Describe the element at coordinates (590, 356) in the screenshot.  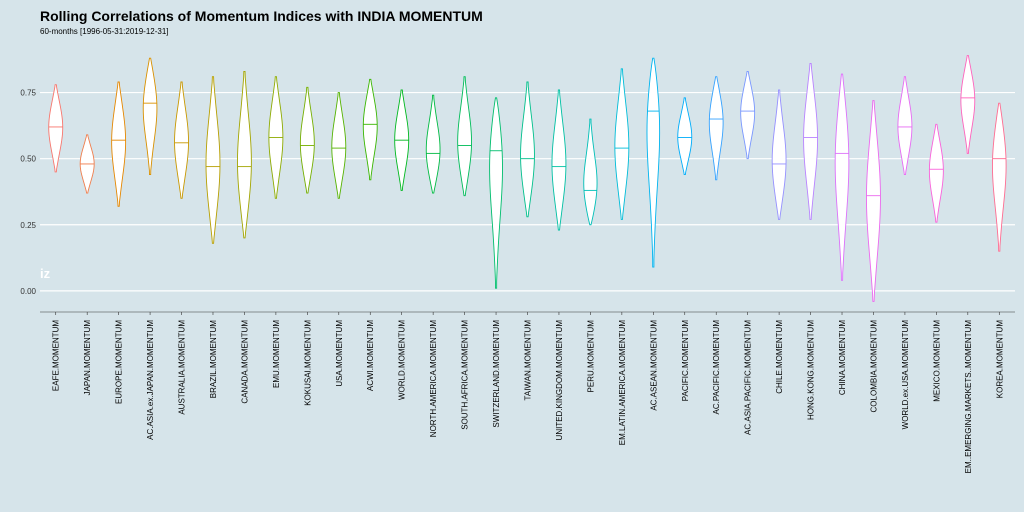
I see `x-category-label: PERU.MOMENTUM` at that location.